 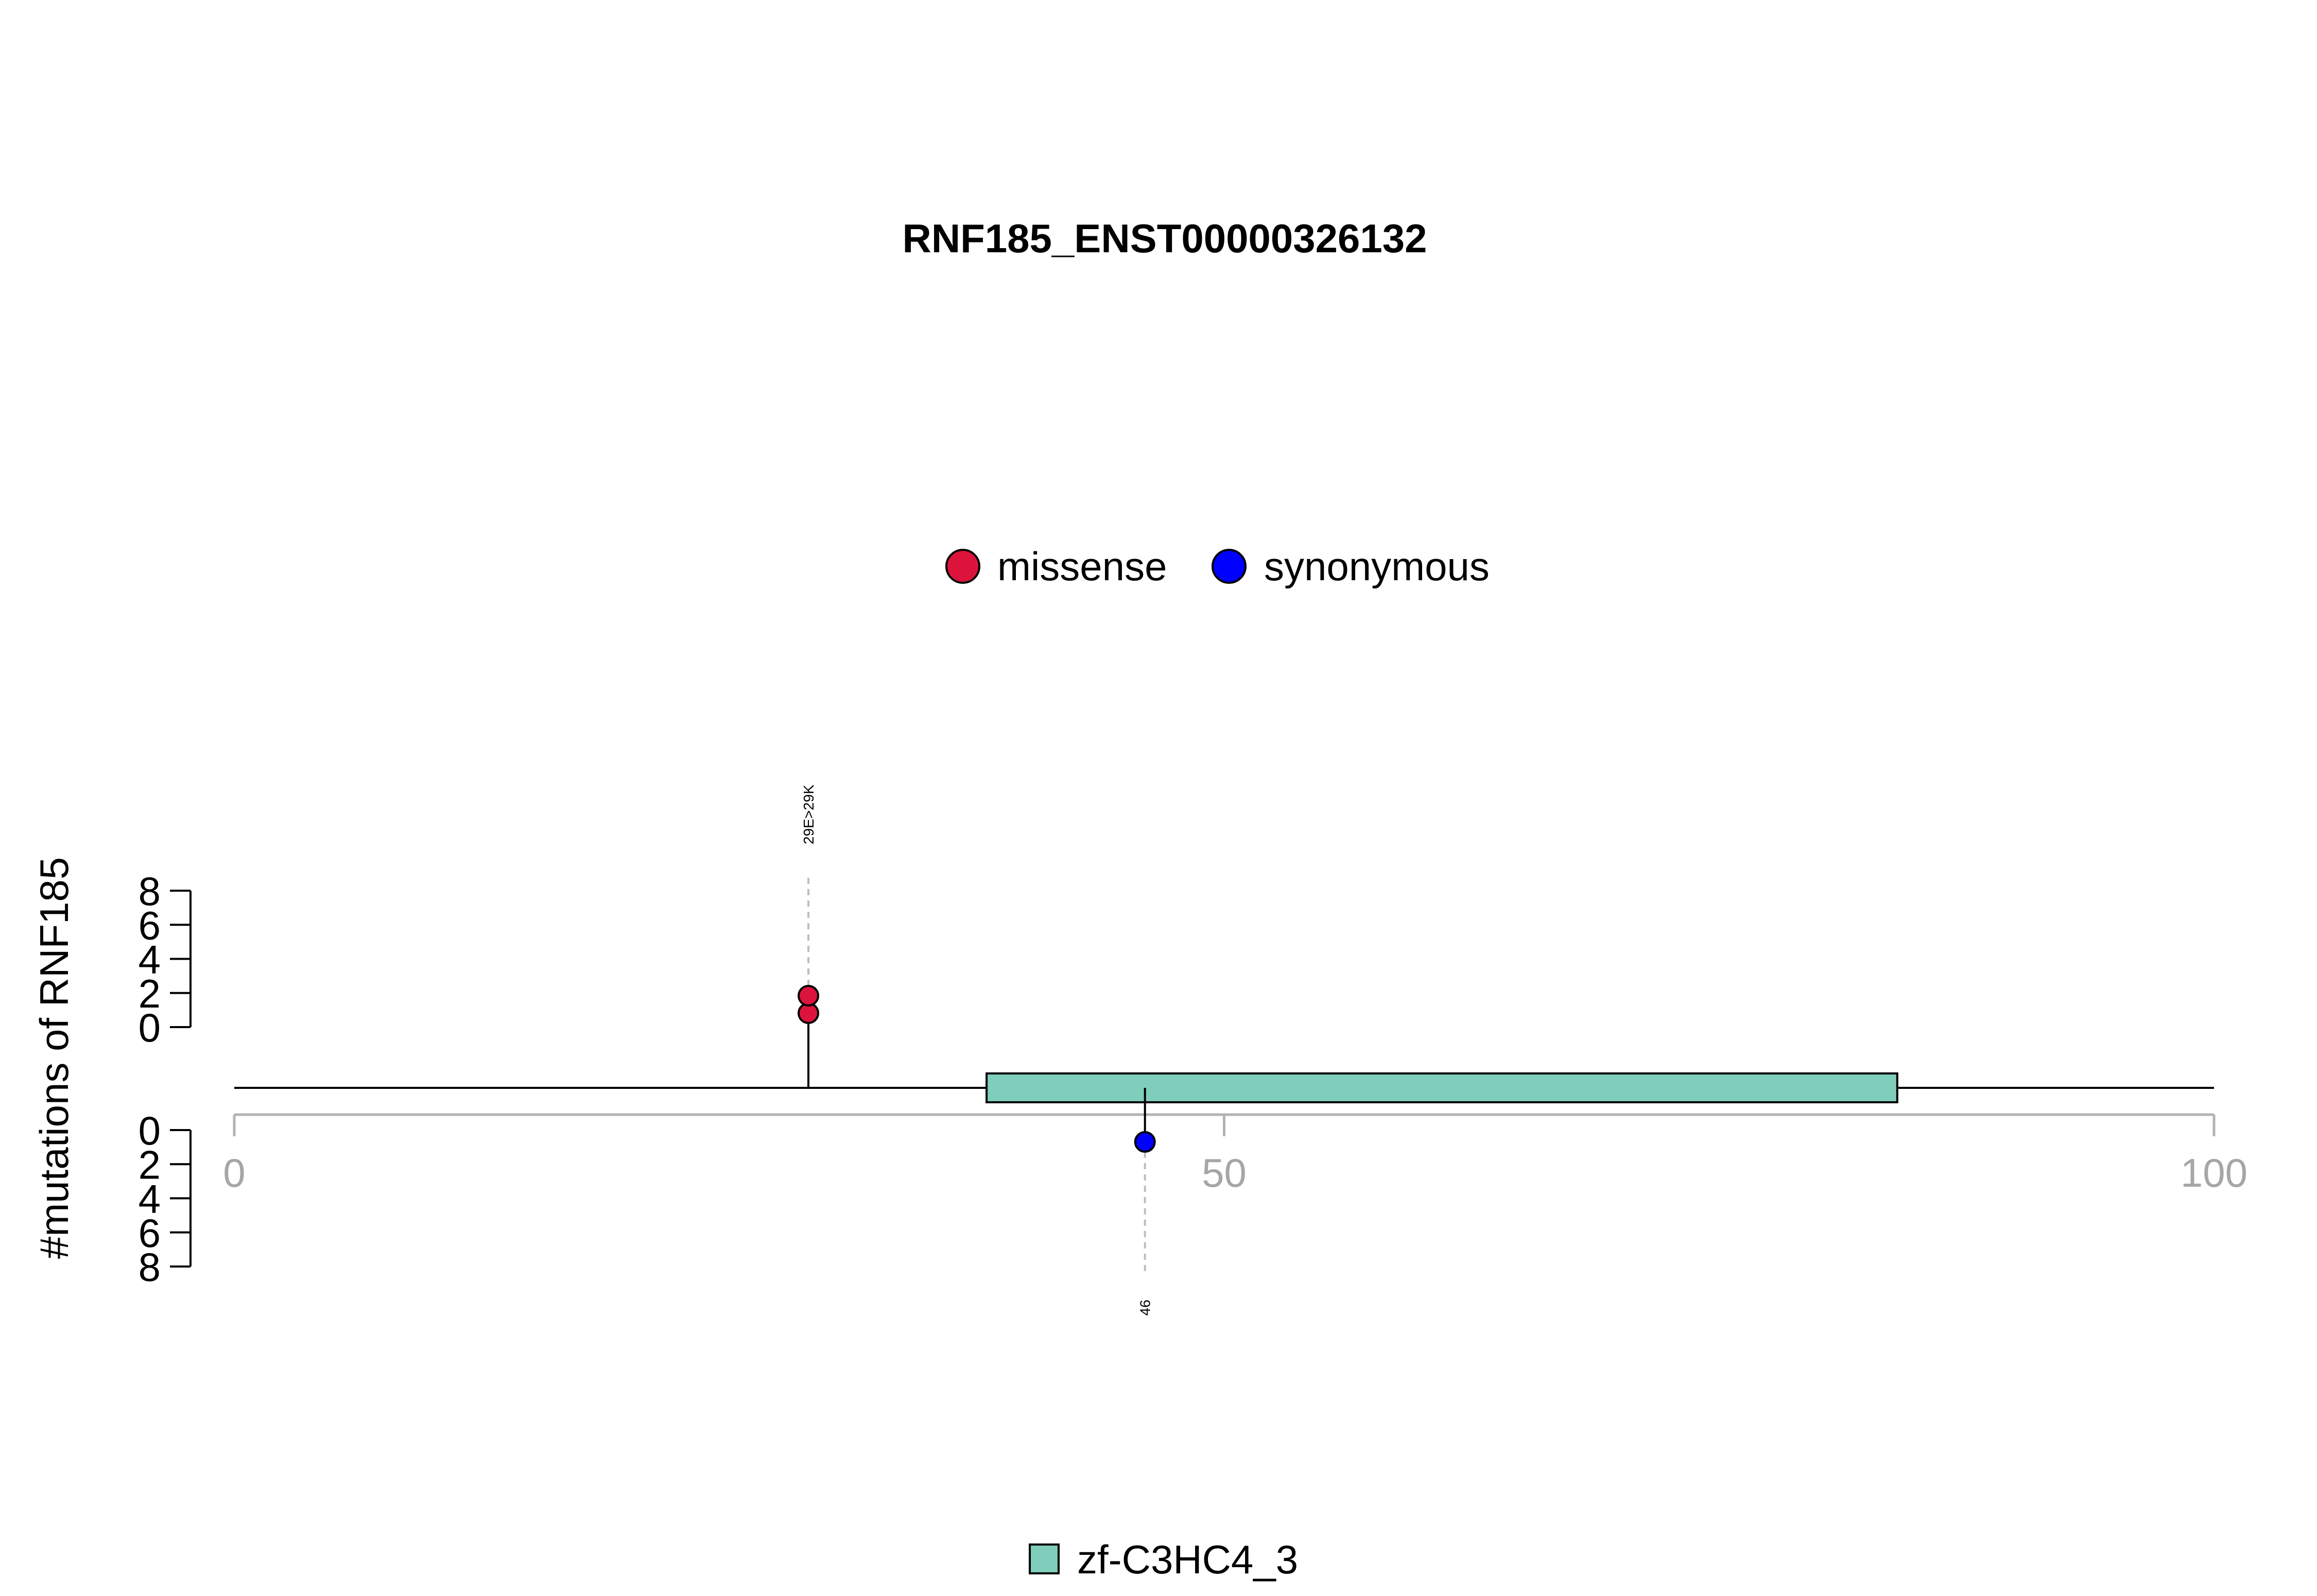 What do you see at coordinates (150, 1027) in the screenshot?
I see `y-axis-upper-tick-label: 0` at bounding box center [150, 1027].